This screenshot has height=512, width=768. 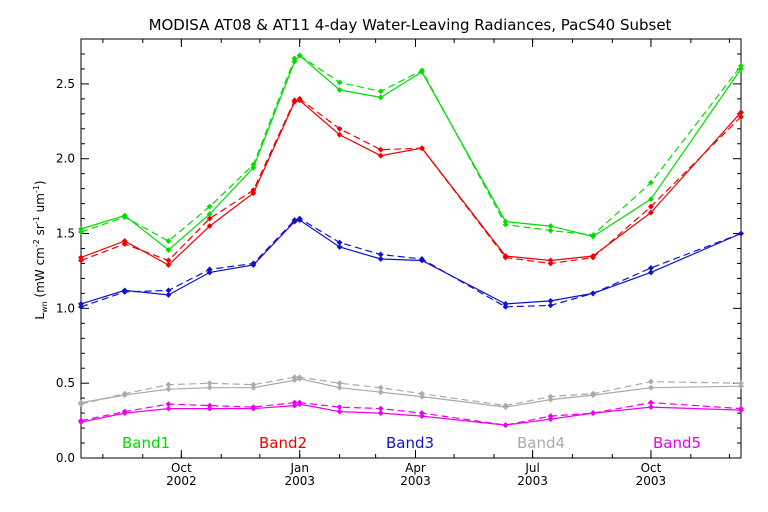 What do you see at coordinates (40, 204) in the screenshot?
I see `y-label-um: um` at bounding box center [40, 204].